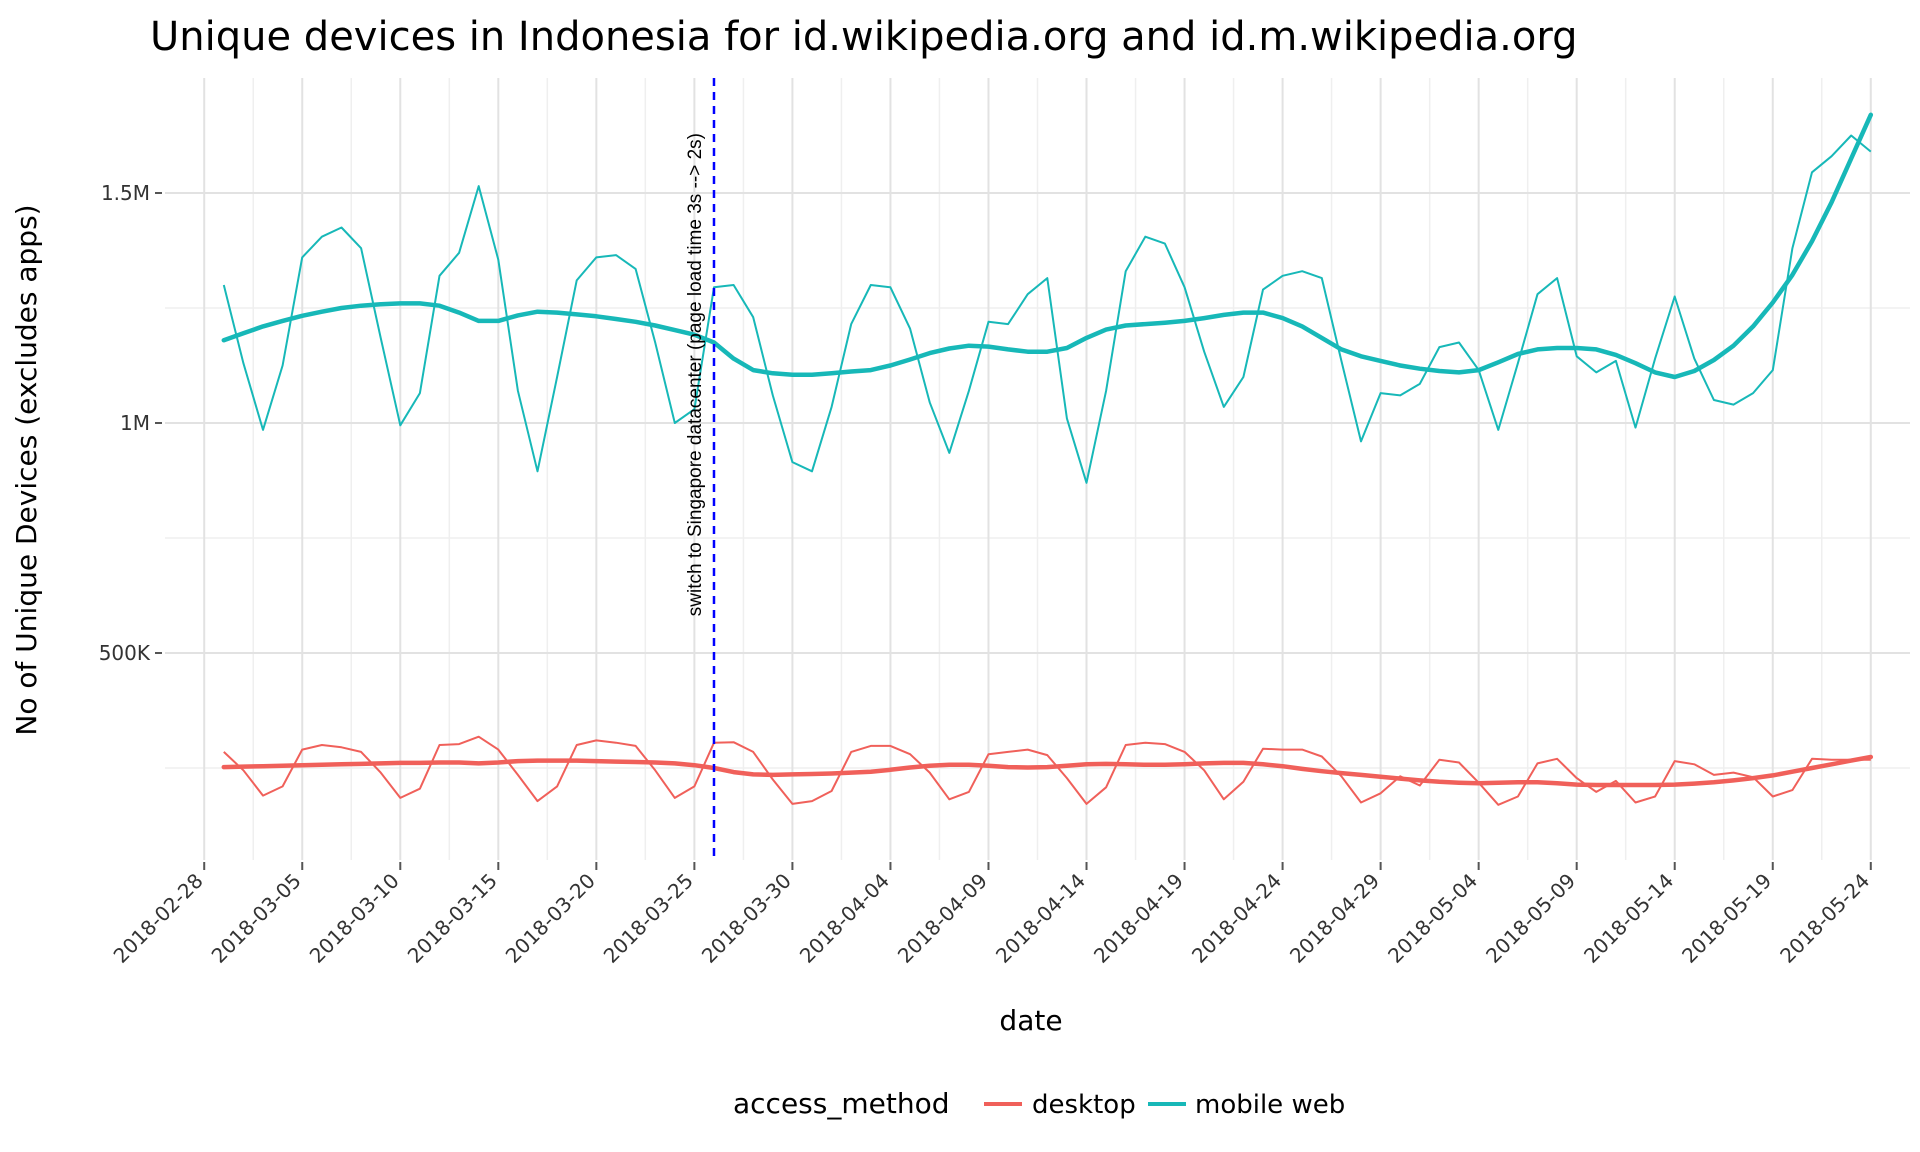 The width and height of the screenshot is (1920, 1152). What do you see at coordinates (1530, 918) in the screenshot?
I see `x-tick-label: 2018-05-09` at bounding box center [1530, 918].